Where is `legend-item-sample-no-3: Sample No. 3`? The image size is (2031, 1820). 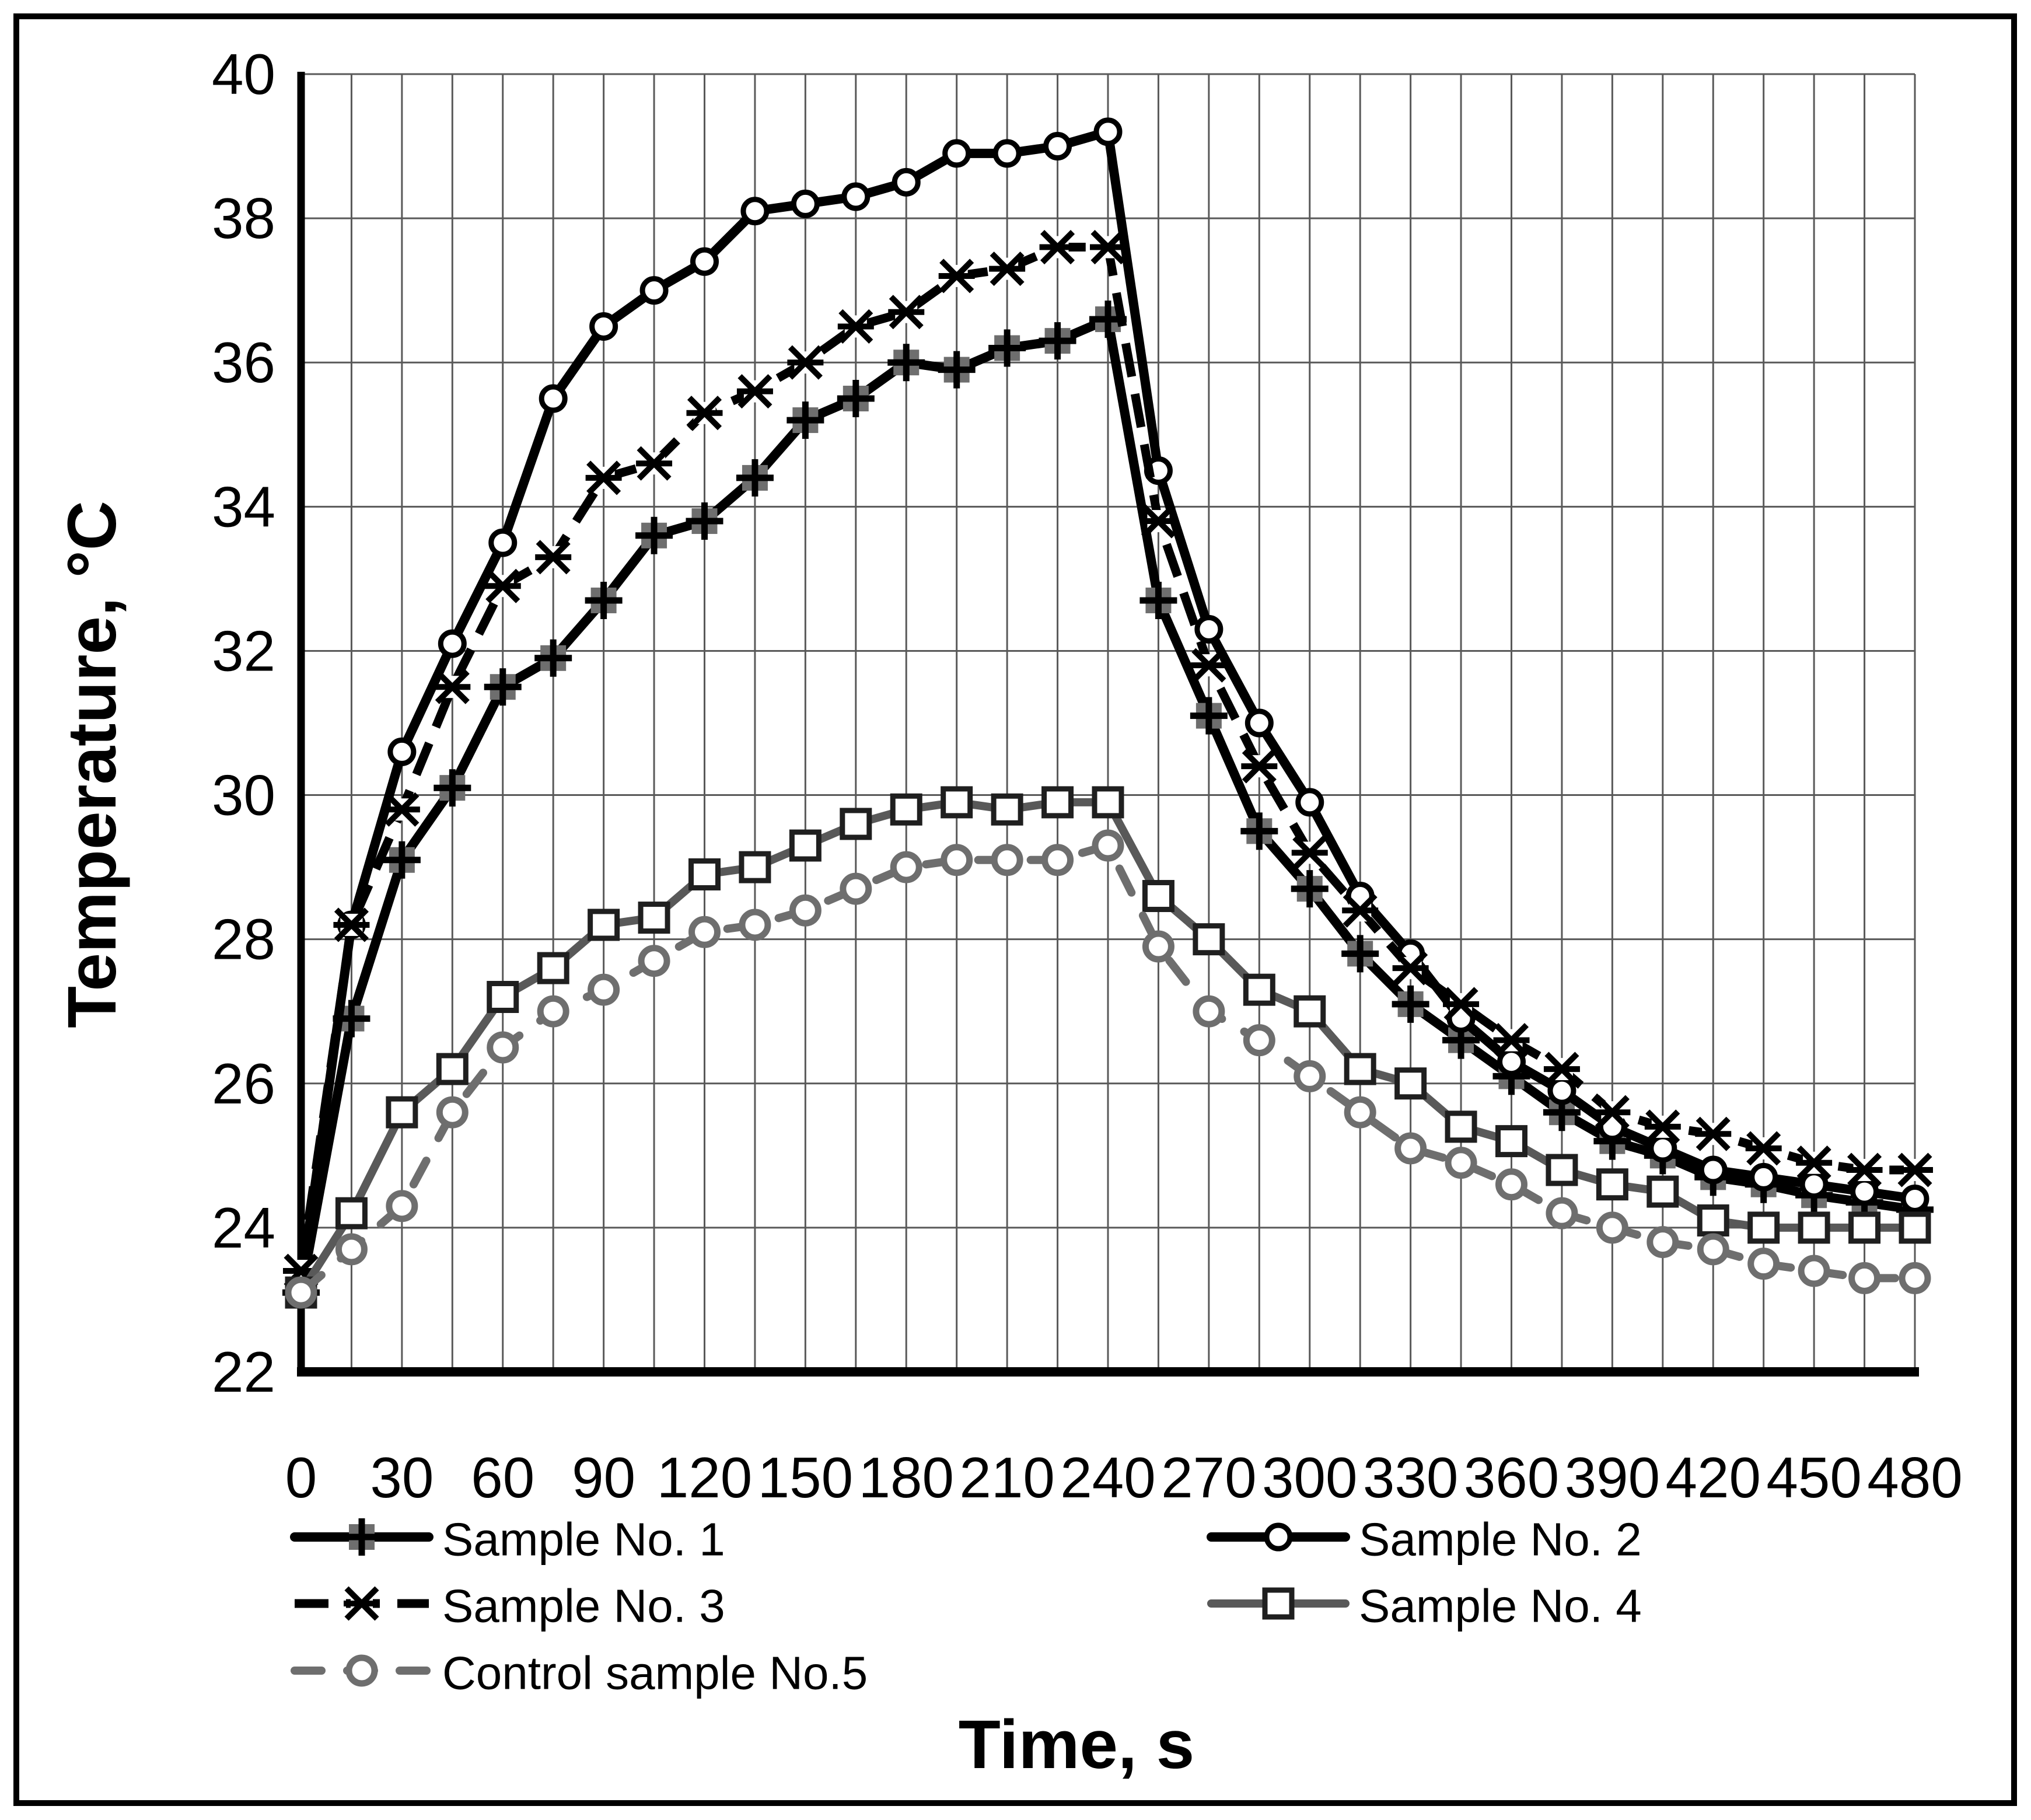
legend-item-sample-no-3: Sample No. 3 is located at coordinates (510, 1606).